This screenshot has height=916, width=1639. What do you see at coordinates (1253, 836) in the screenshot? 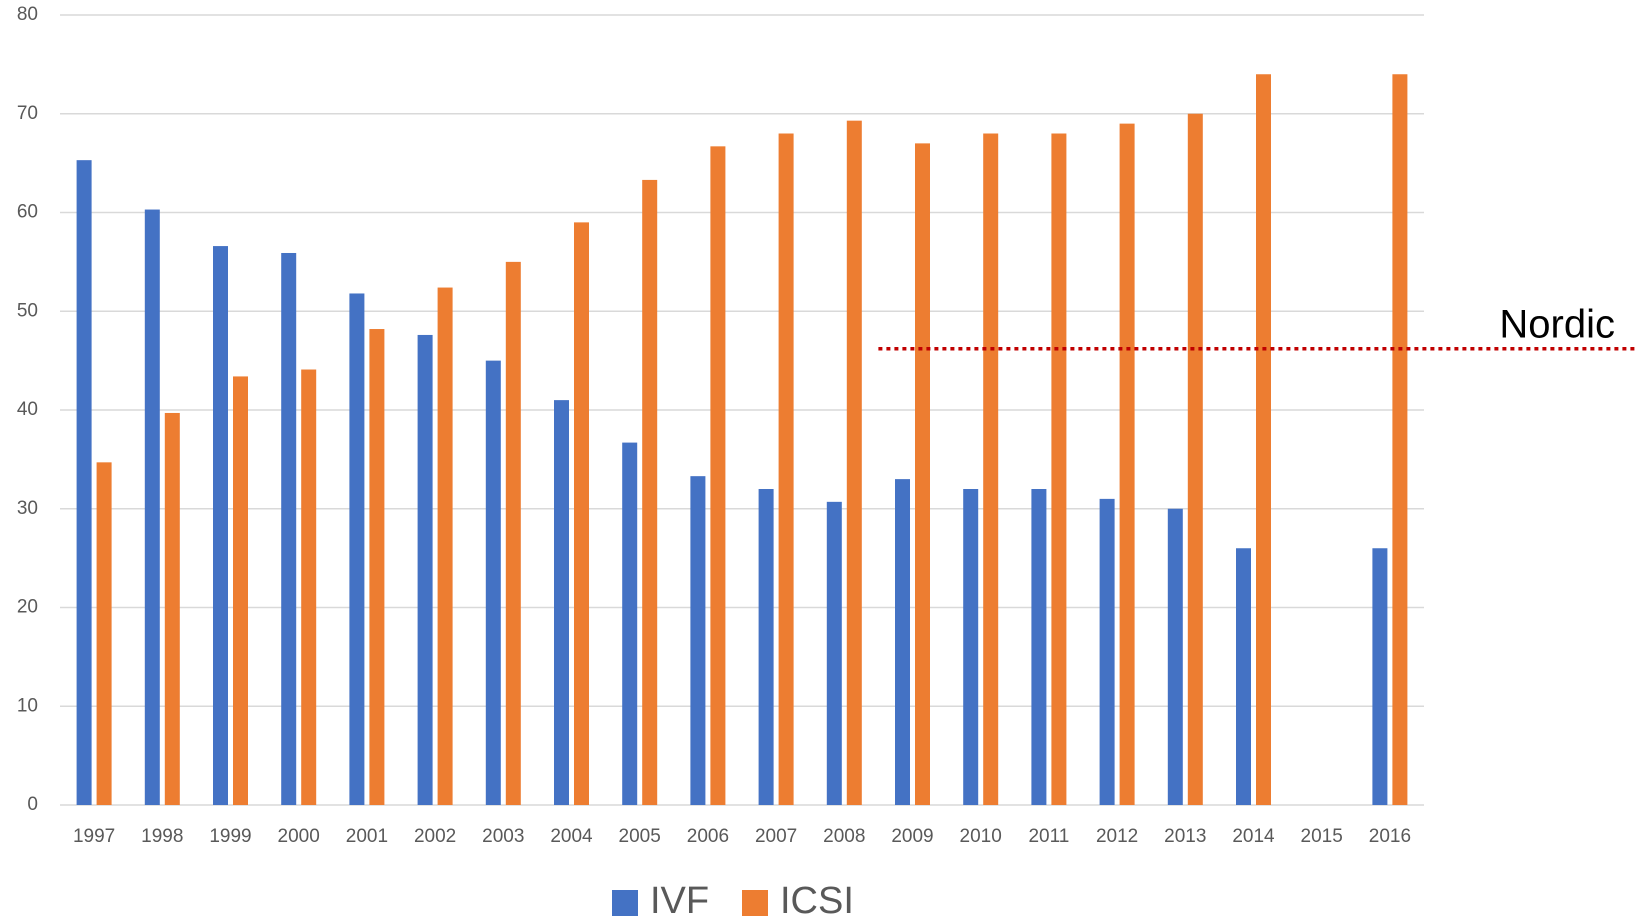
I see `x-tick-label: 2014` at bounding box center [1253, 836].